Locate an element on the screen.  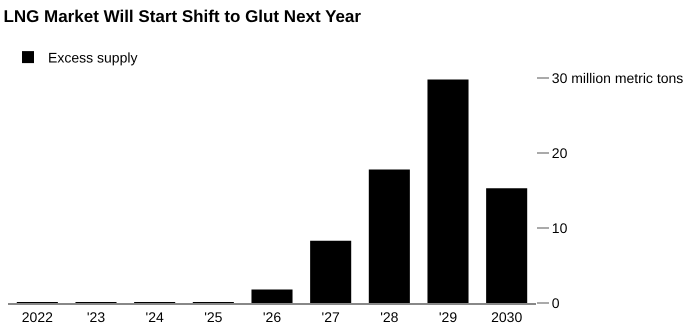
y-tick-label: 20 is located at coordinates (560, 152).